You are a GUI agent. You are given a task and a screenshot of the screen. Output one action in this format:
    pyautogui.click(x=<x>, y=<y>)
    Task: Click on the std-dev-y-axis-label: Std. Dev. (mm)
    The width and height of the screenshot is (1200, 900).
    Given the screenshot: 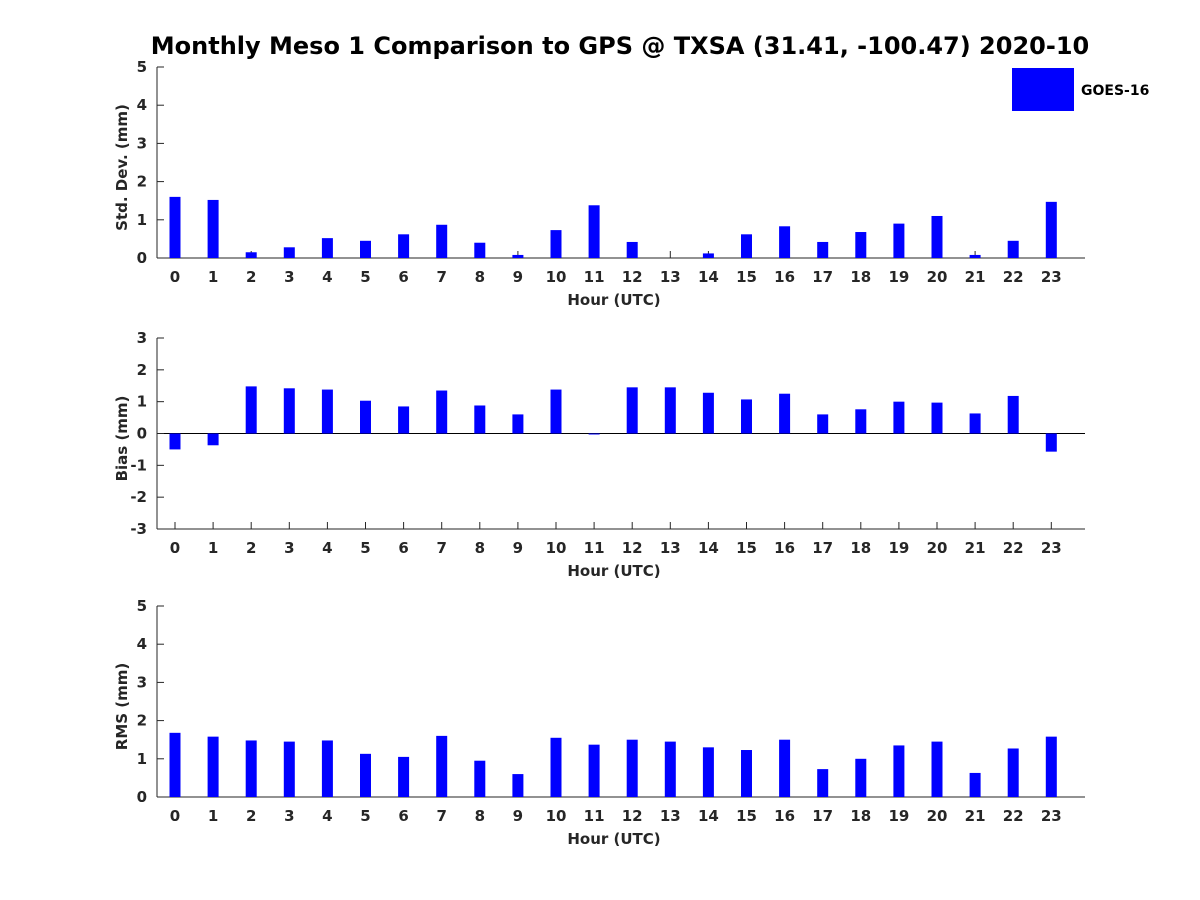 What is the action you would take?
    pyautogui.click(x=122, y=167)
    